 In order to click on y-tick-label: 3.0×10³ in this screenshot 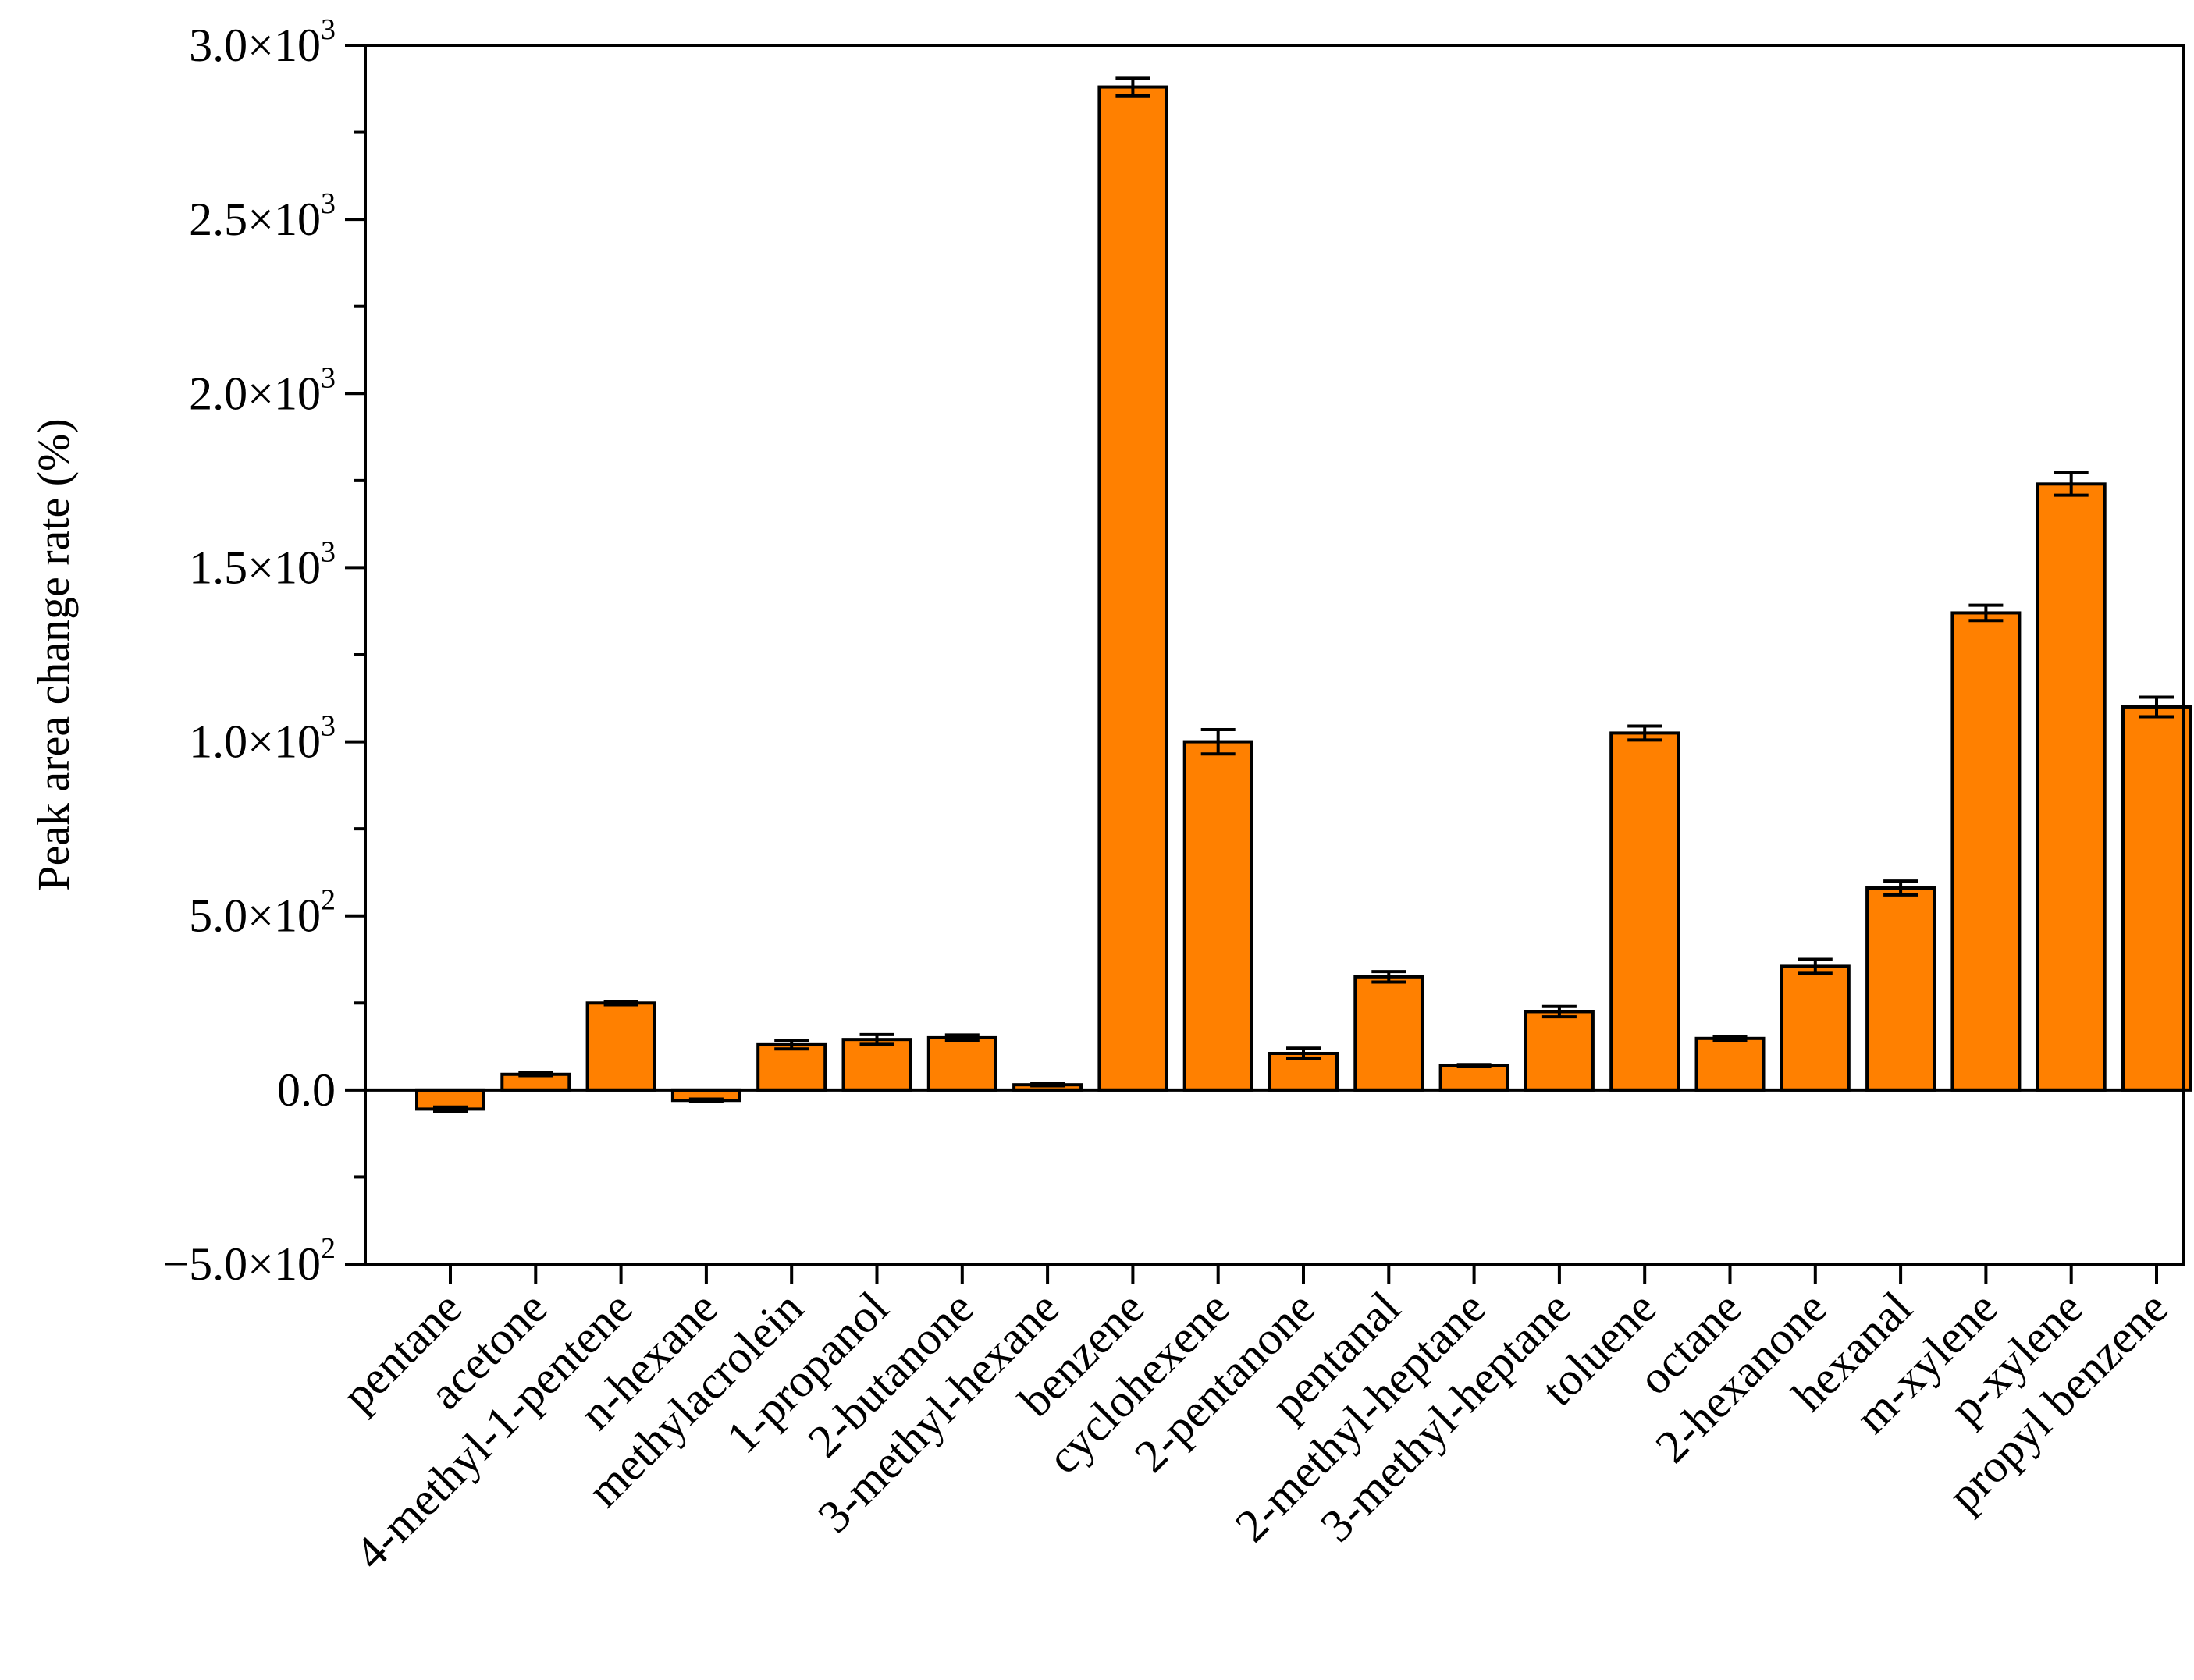, I will do `click(262, 42)`.